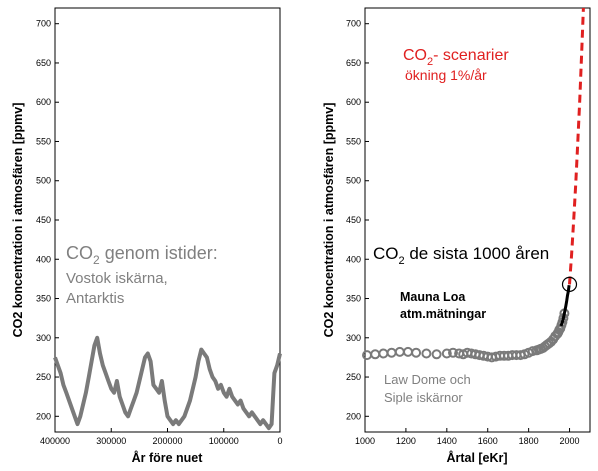  Describe the element at coordinates (576, 146) in the screenshot. I see `scenario-dashed-line` at that location.